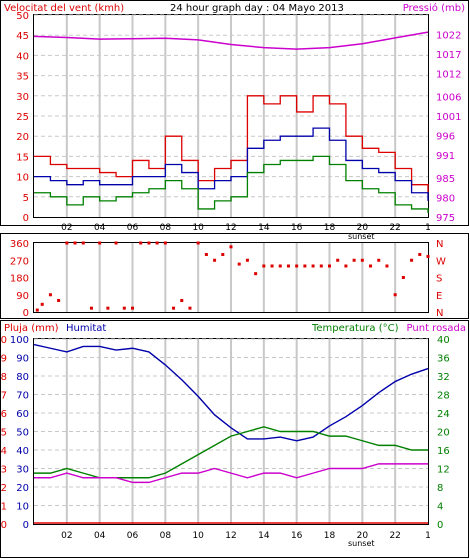 Image resolution: width=470 pixels, height=559 pixels. I want to click on y-tick-label: S, so click(439, 279).